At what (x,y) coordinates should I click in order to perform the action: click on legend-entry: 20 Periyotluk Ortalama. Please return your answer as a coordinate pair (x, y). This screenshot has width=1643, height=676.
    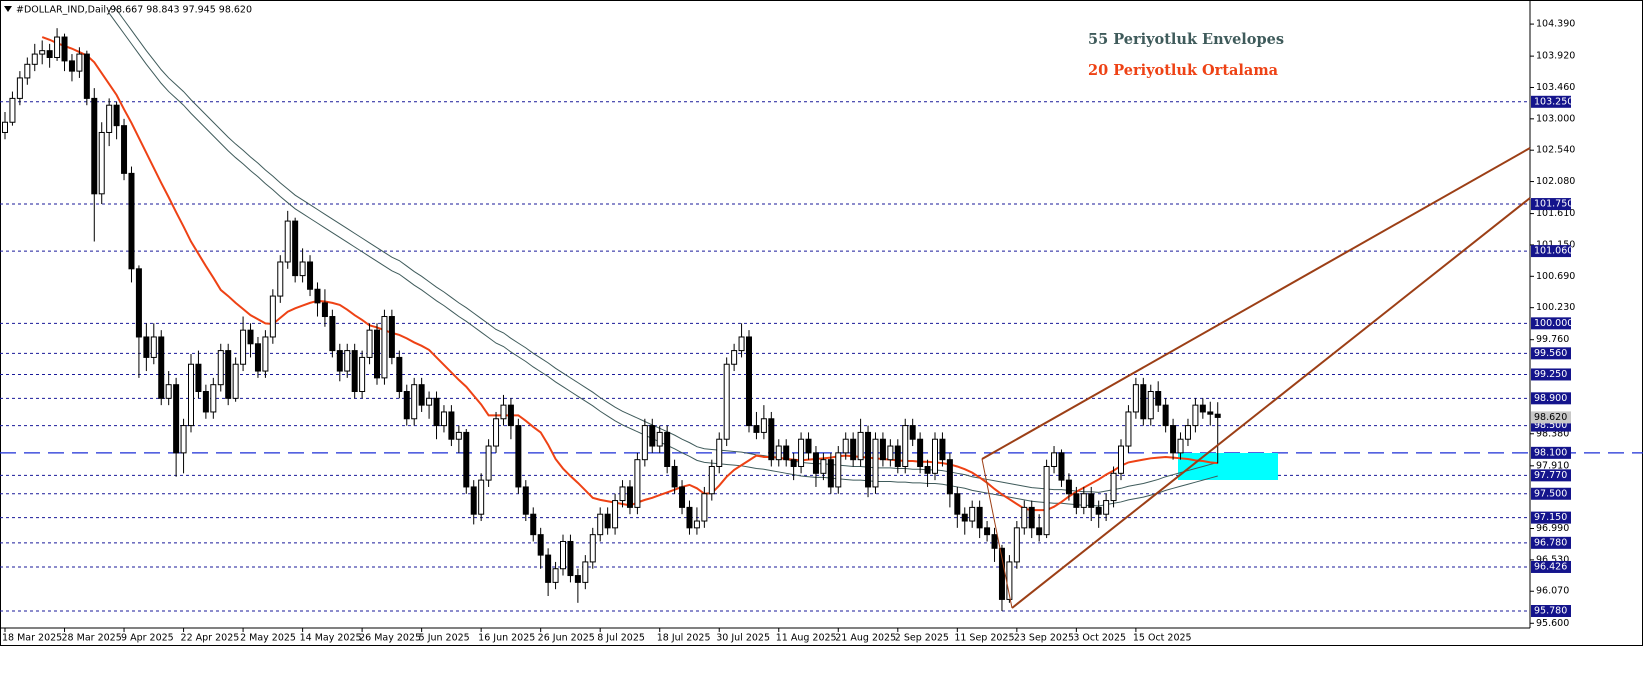
    Looking at the image, I should click on (1183, 70).